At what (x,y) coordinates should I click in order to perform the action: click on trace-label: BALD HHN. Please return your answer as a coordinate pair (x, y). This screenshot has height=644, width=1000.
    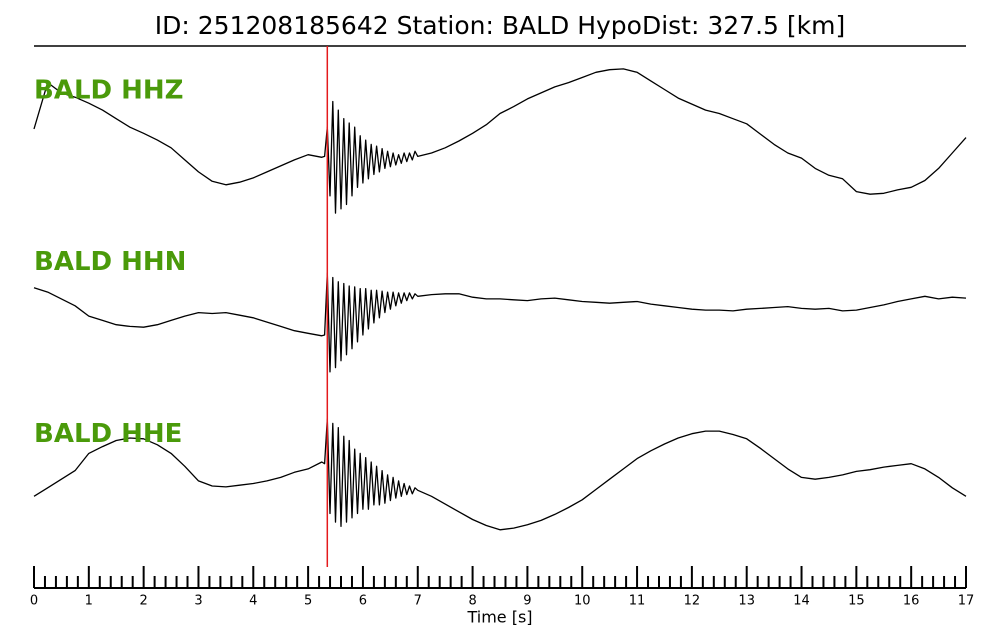
    Looking at the image, I should click on (110, 262).